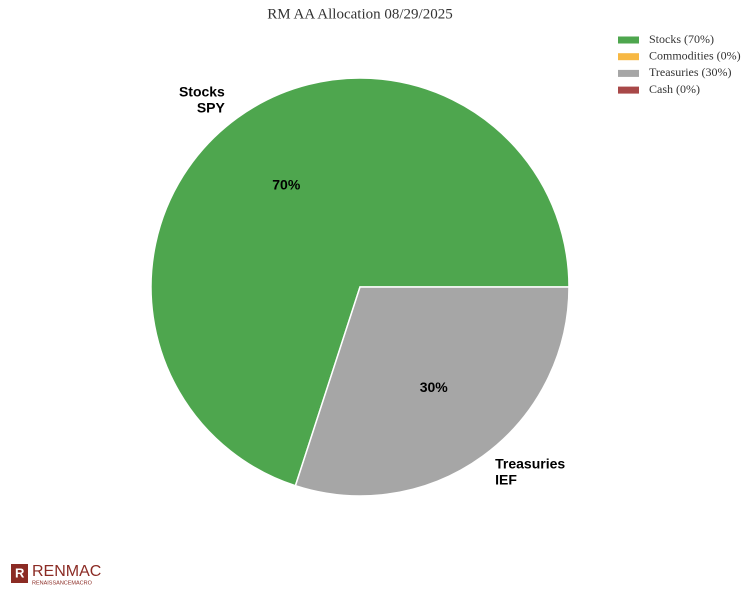 The height and width of the screenshot is (591, 750). I want to click on pie-slice, so click(432, 391).